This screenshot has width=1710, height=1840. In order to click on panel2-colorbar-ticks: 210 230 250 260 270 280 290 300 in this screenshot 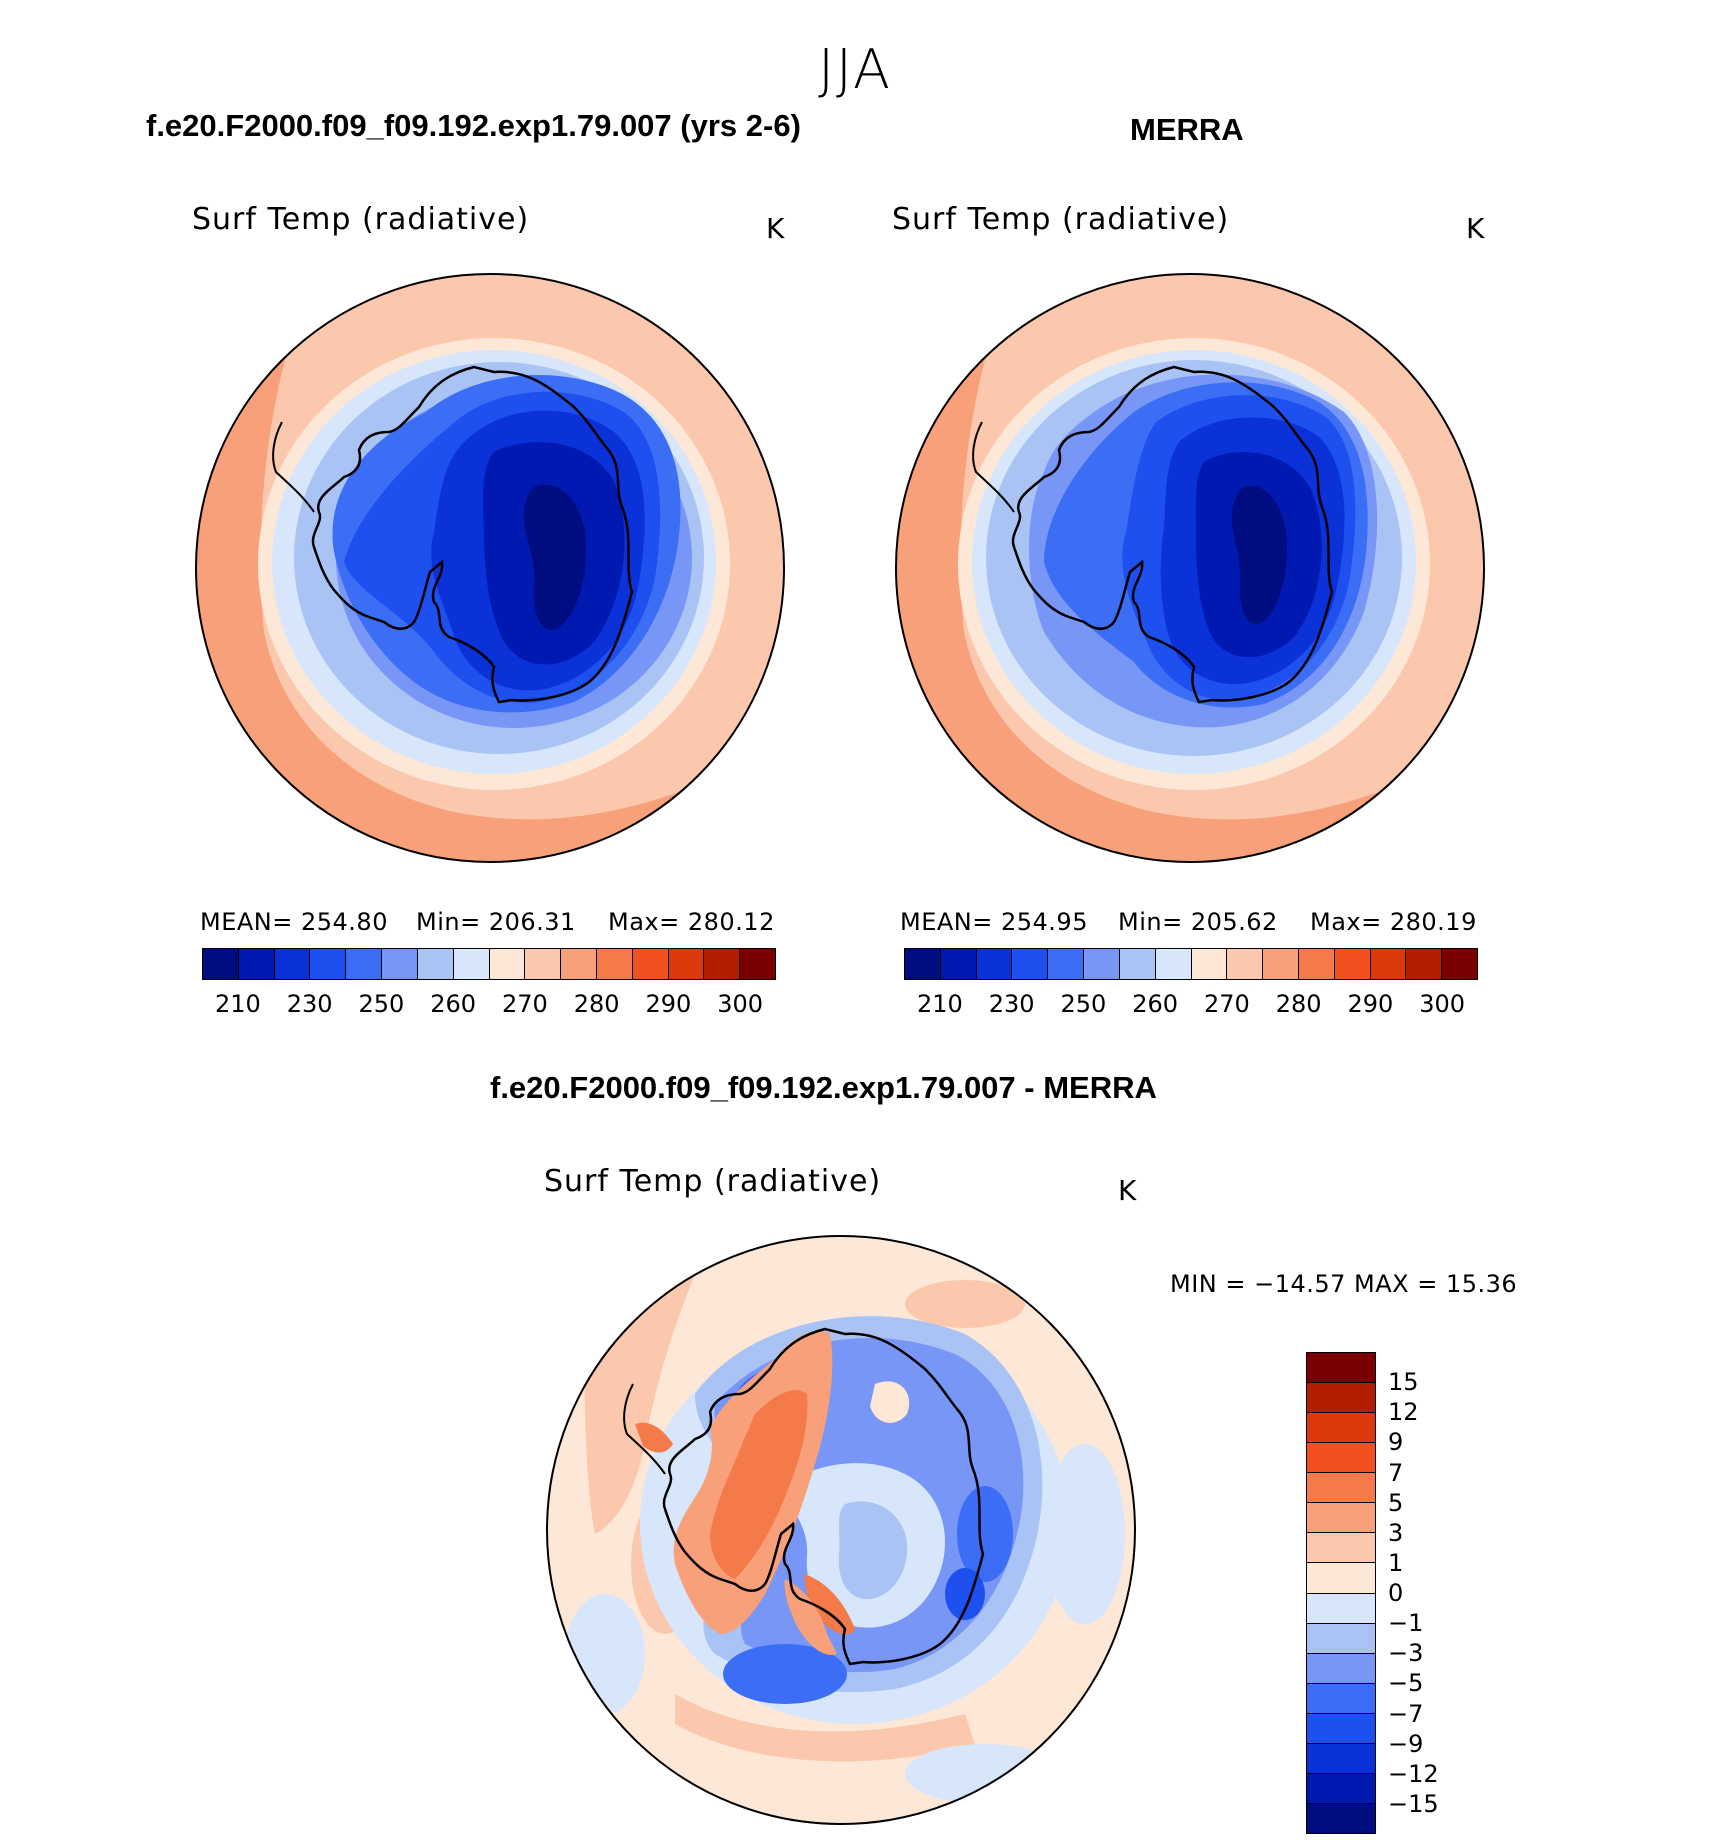, I will do `click(1191, 1005)`.